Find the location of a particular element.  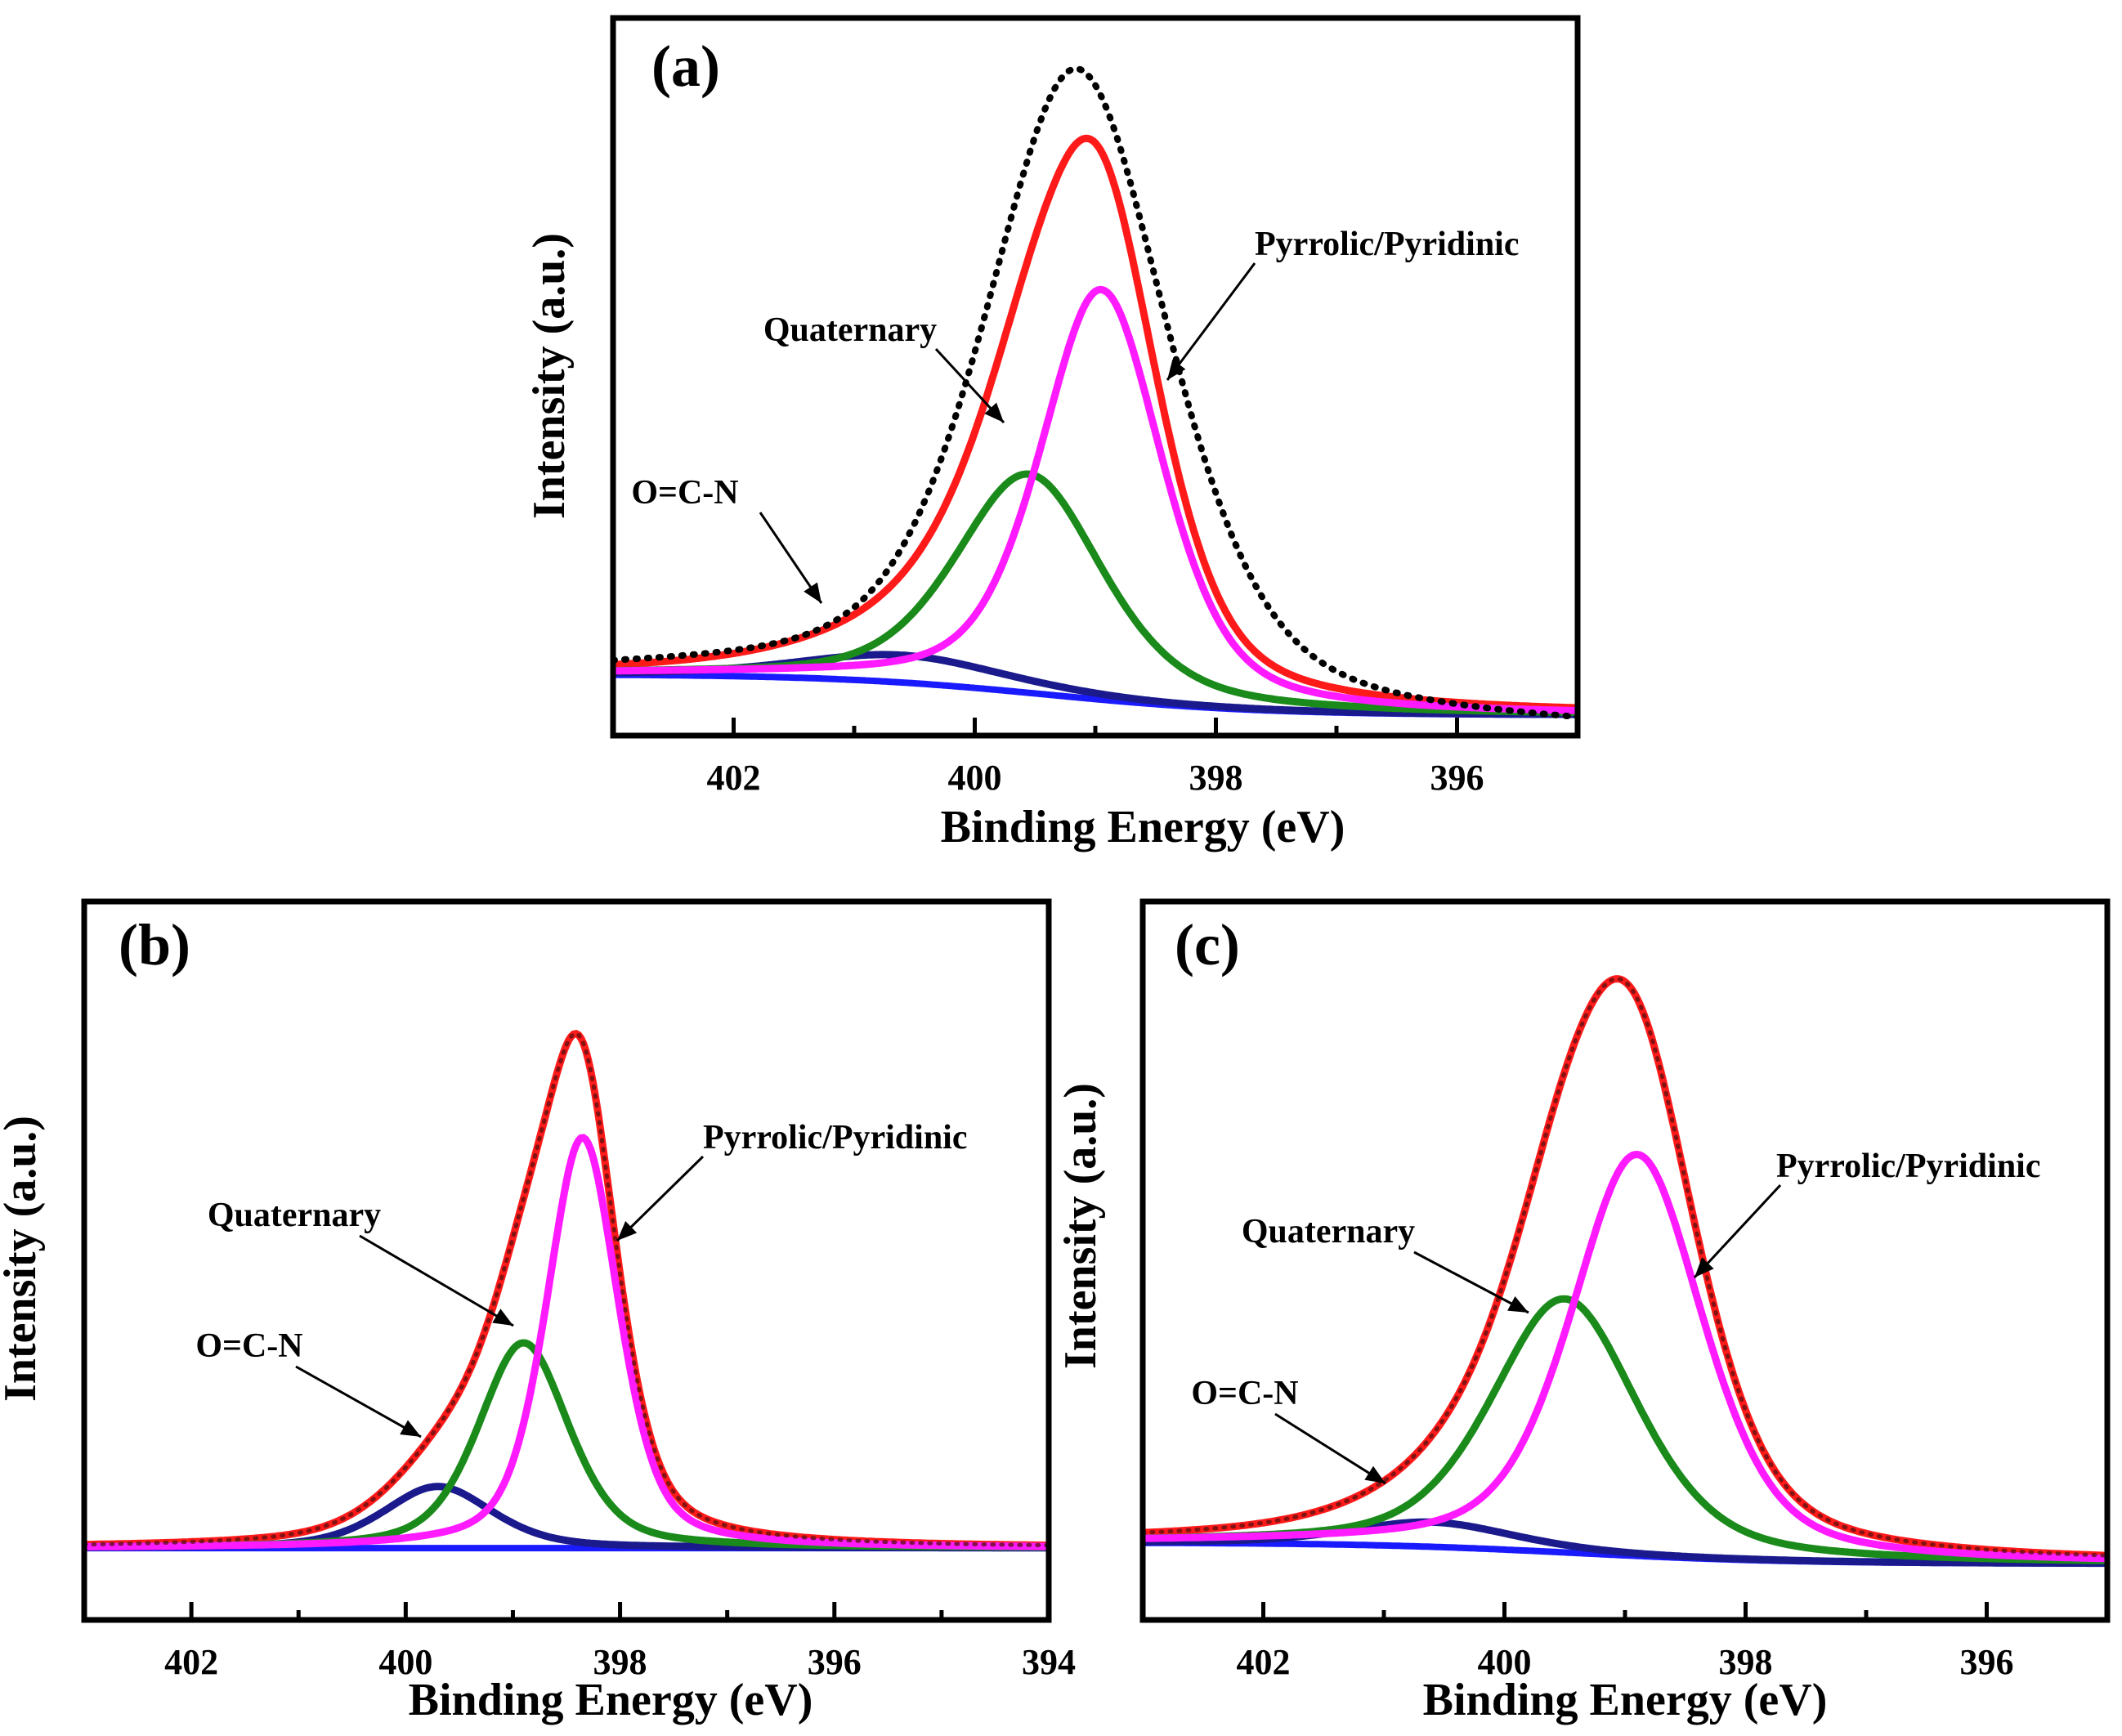

raw-data-dots is located at coordinates (566, 1289).